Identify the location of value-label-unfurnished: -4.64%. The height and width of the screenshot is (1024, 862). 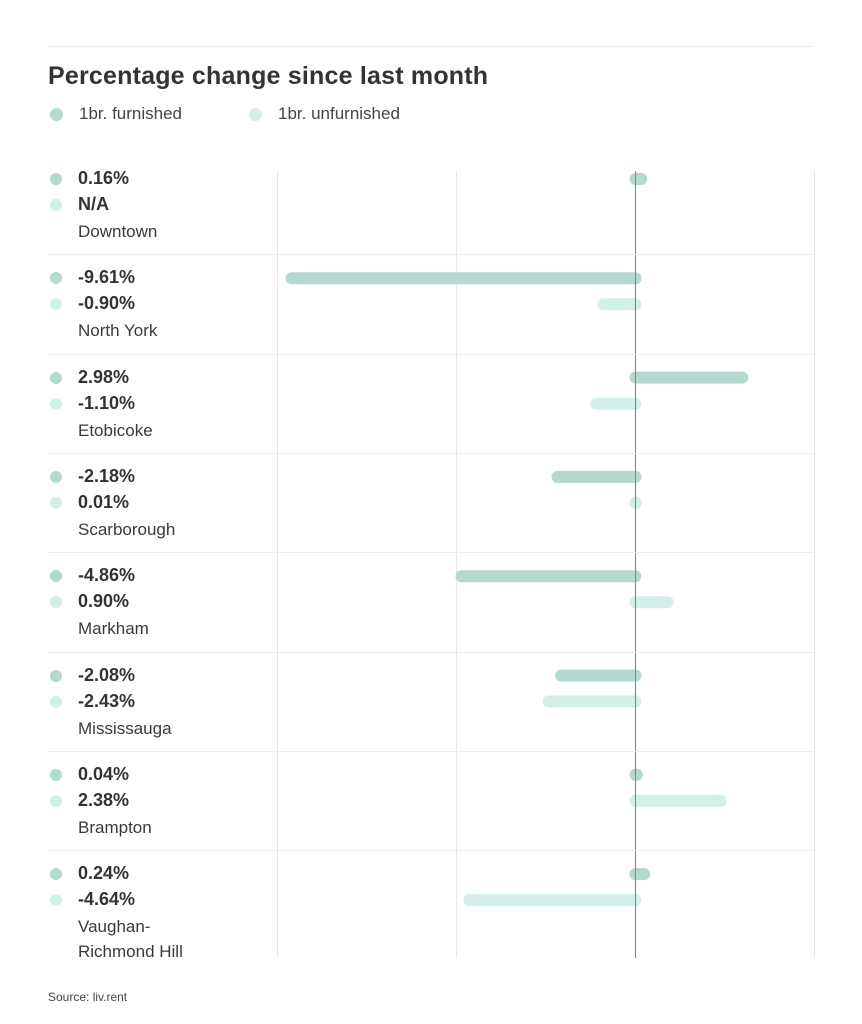
(107, 899).